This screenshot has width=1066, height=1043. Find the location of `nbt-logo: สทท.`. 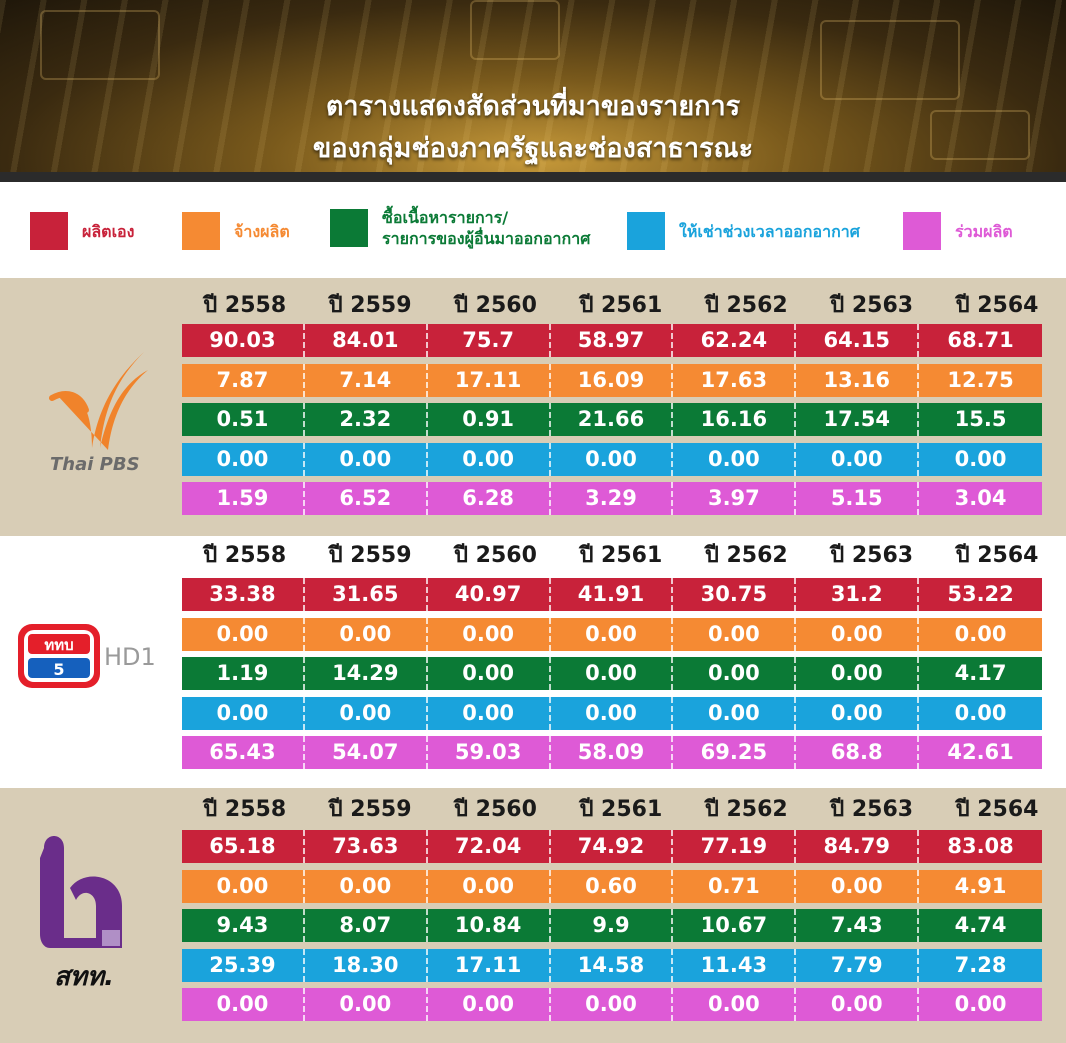

nbt-logo: สทท. is located at coordinates (90, 915).